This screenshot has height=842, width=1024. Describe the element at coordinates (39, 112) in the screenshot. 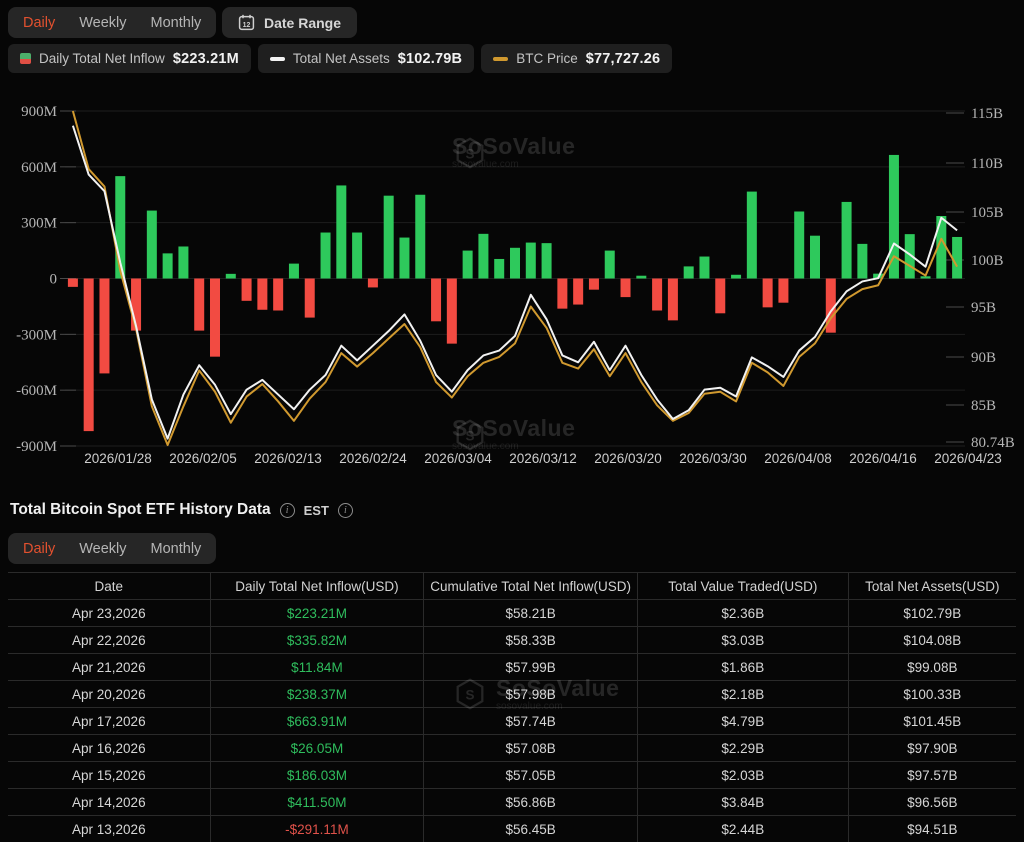

I see `left-axis-tick: 900M` at that location.